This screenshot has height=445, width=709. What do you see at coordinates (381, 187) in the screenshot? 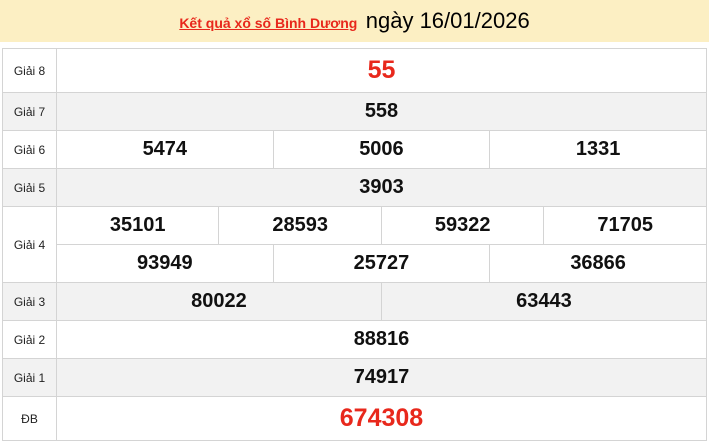
I see `prize-number: 3903` at bounding box center [381, 187].